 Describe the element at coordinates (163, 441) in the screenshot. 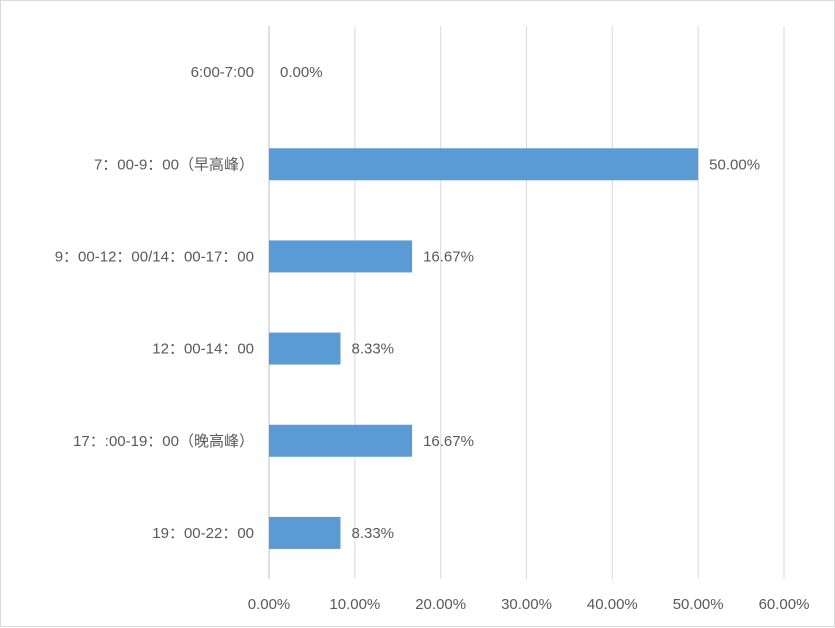

I see `category-label: 17：:00-19：00（晚高峰）` at that location.